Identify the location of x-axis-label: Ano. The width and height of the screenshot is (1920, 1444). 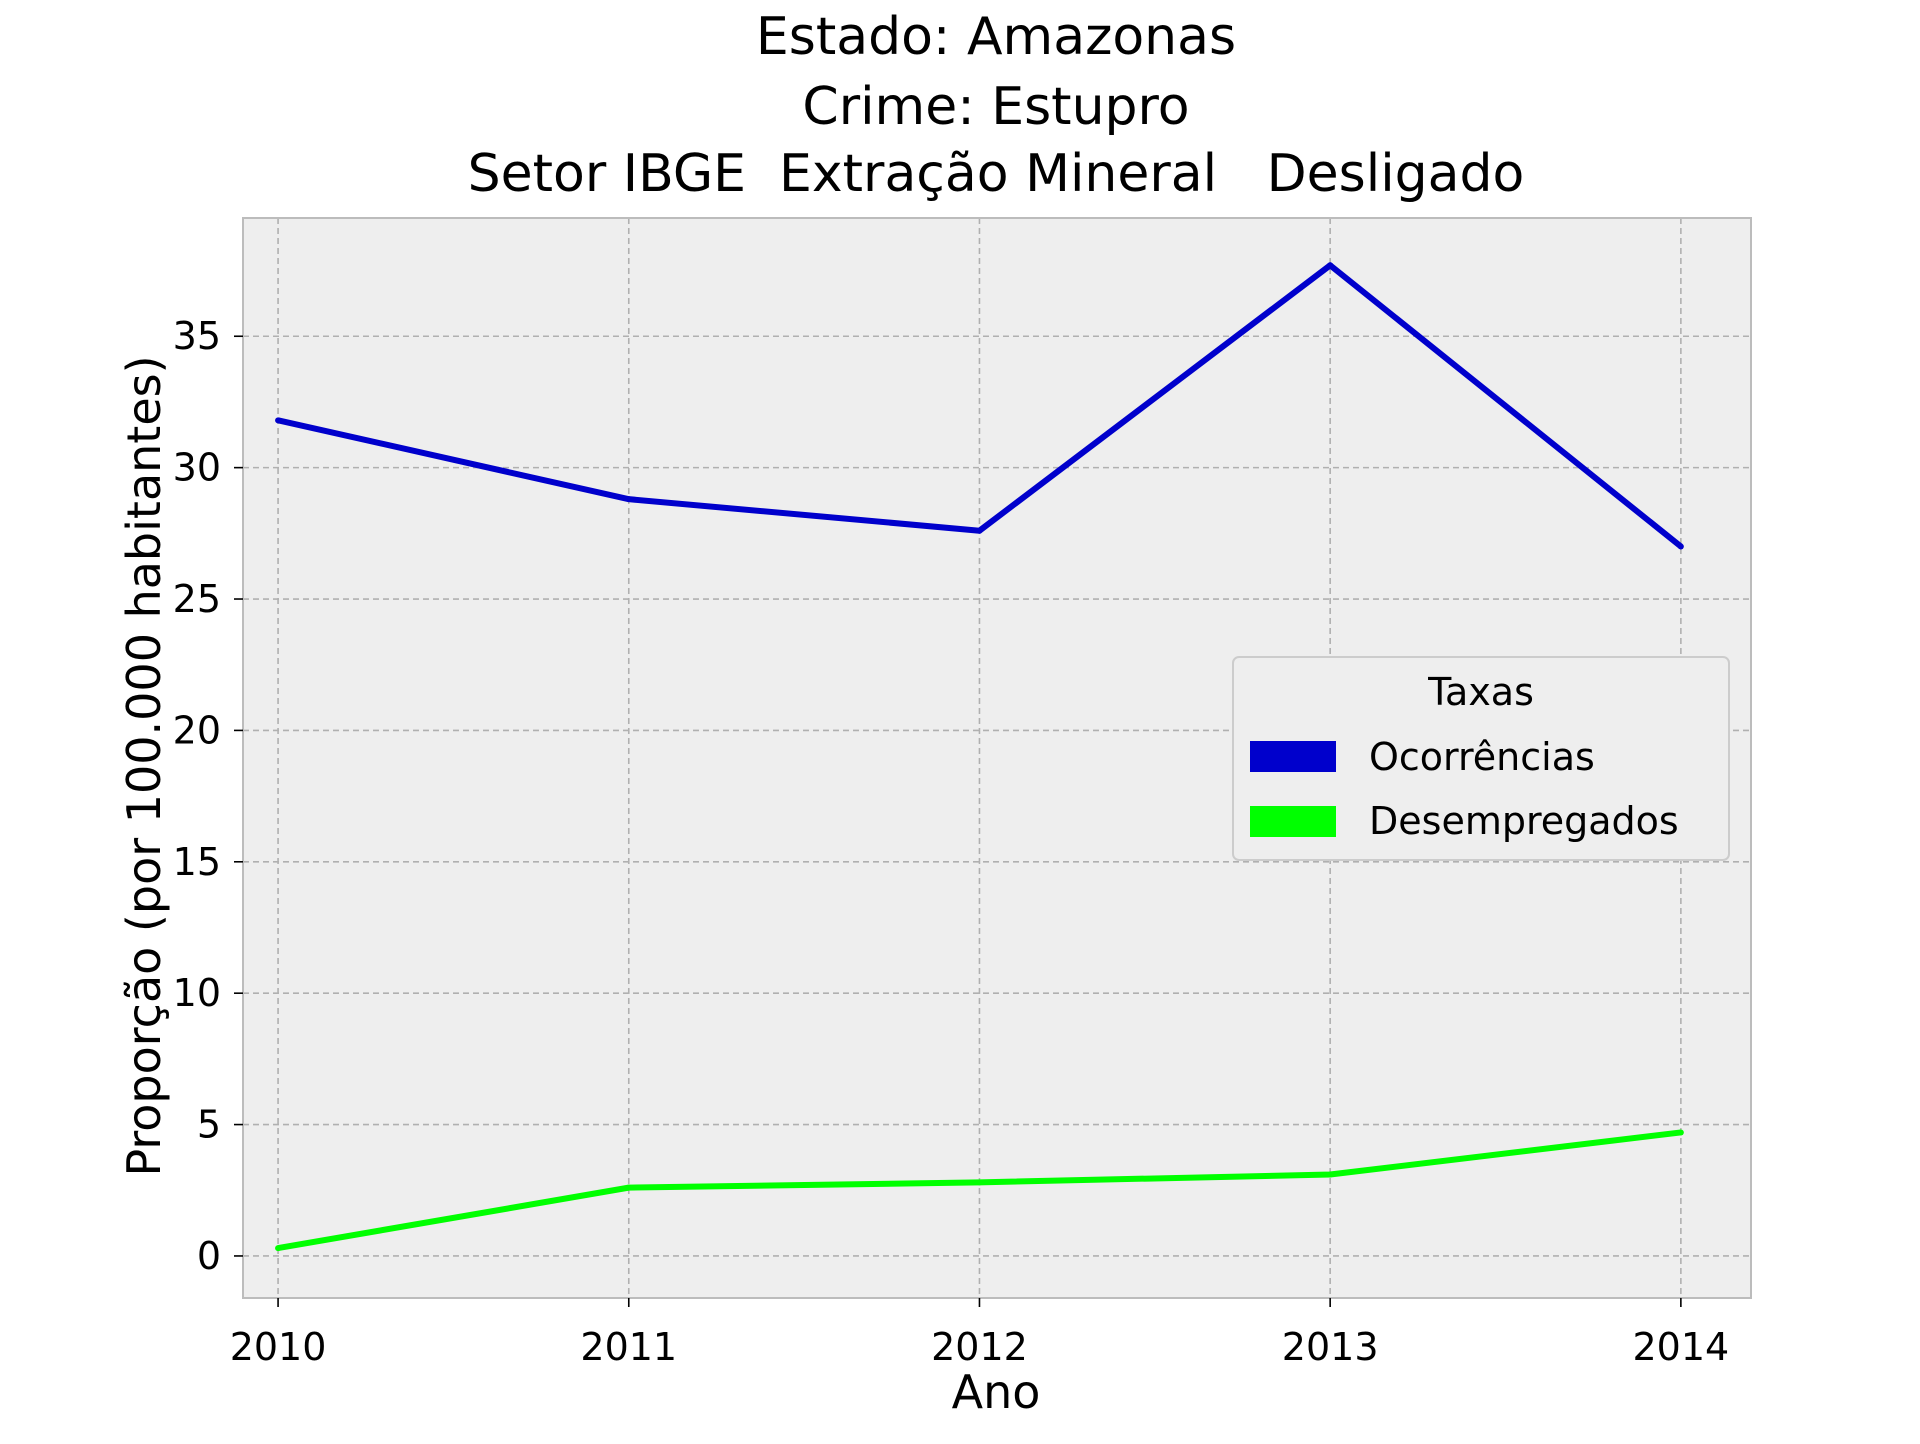
(996, 1392).